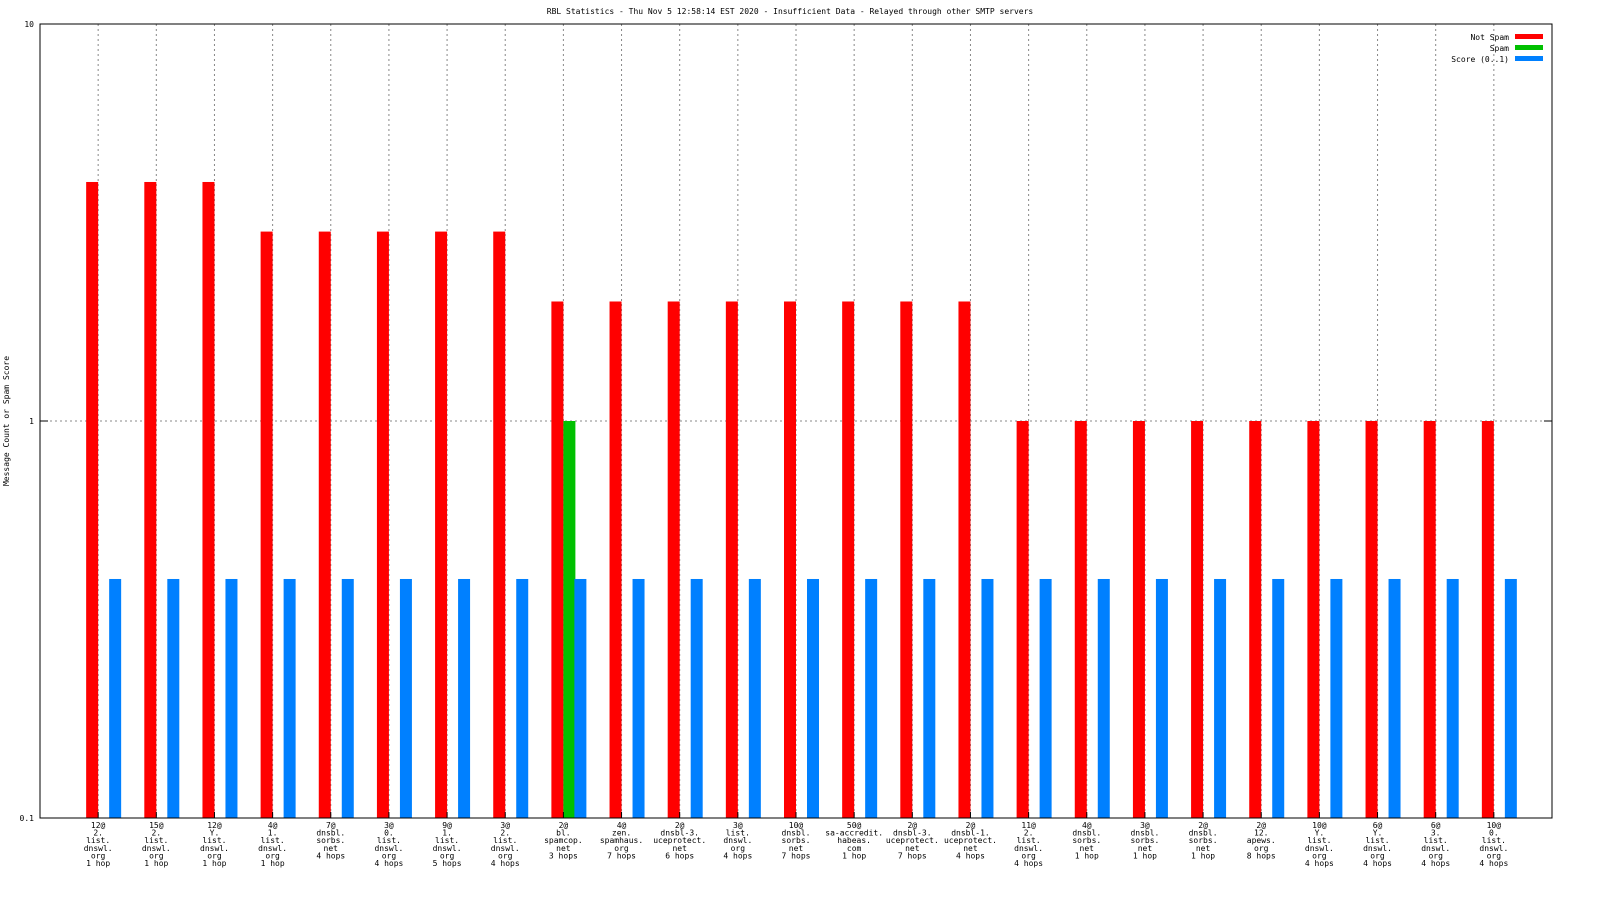 This screenshot has width=1600, height=900. I want to click on x-tick-label: Y., so click(215, 833).